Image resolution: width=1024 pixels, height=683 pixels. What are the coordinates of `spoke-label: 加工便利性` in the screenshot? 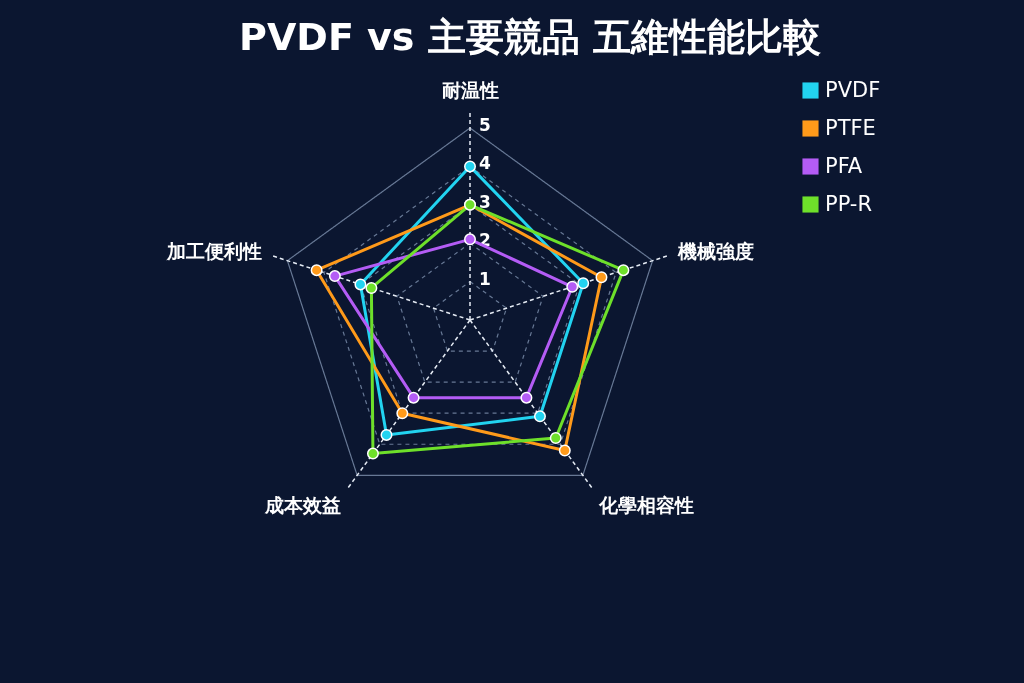 It's located at (213, 251).